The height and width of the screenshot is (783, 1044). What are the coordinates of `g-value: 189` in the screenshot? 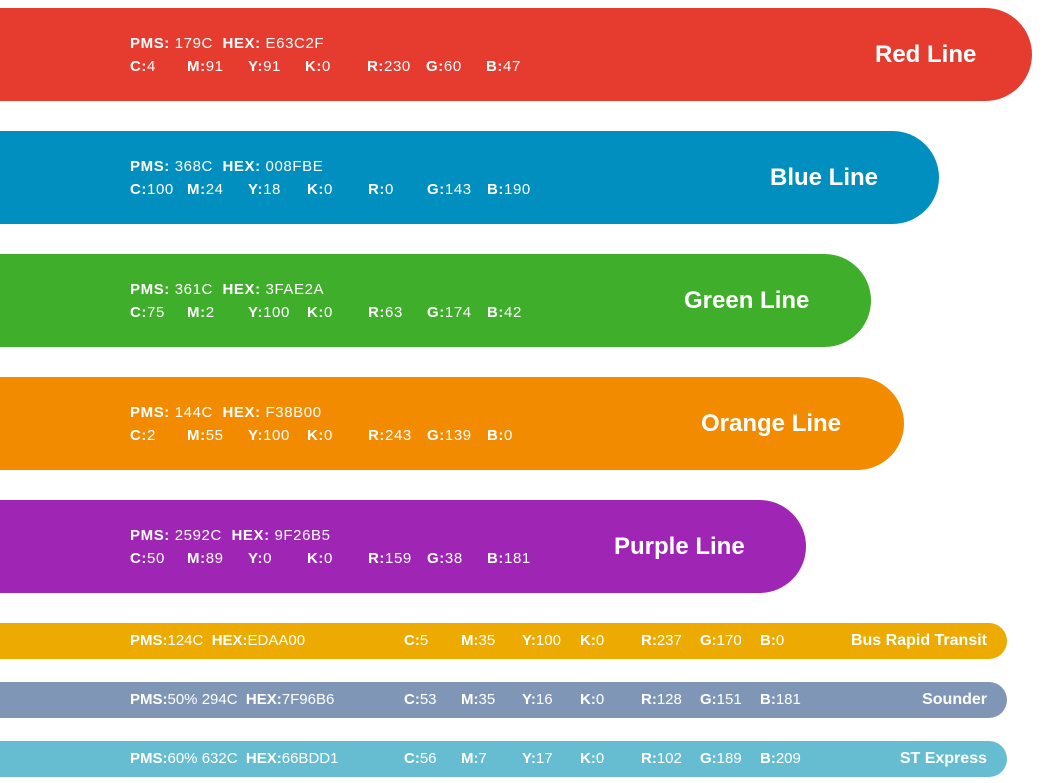 It's located at (729, 758).